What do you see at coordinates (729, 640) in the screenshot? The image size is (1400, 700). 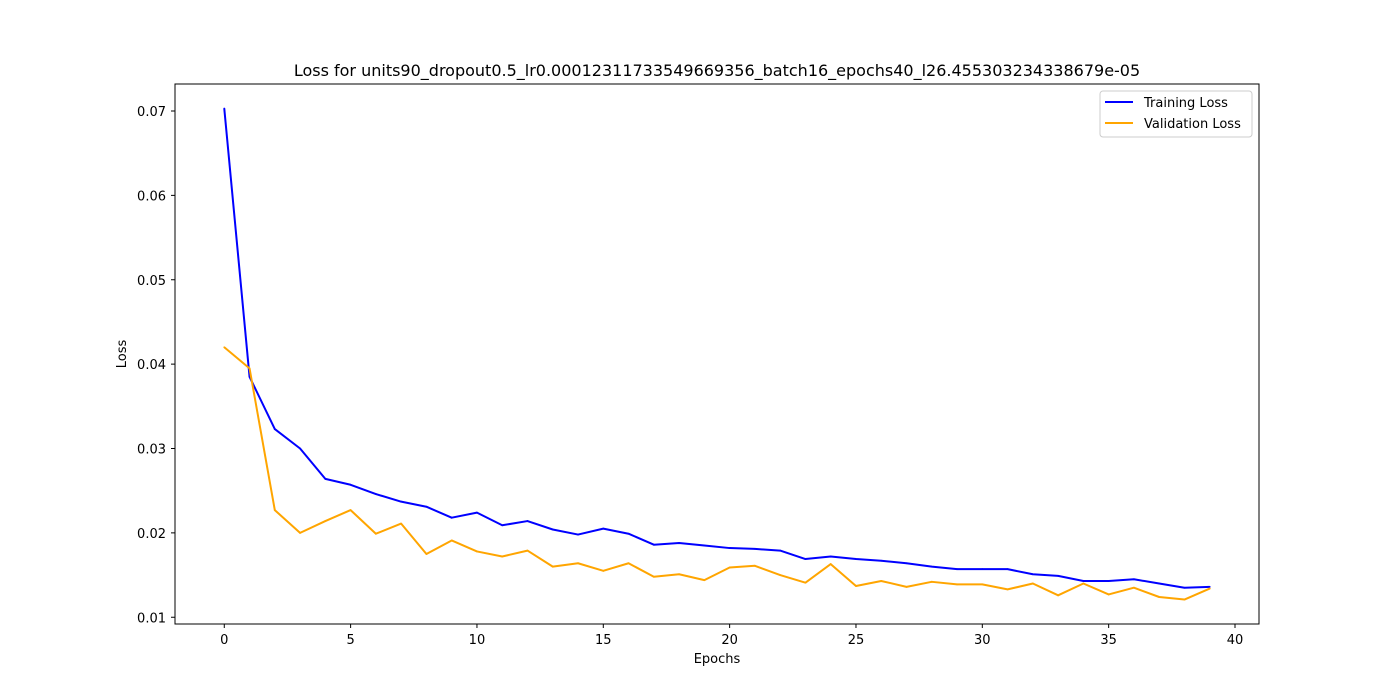 I see `x-tick-label: 20` at bounding box center [729, 640].